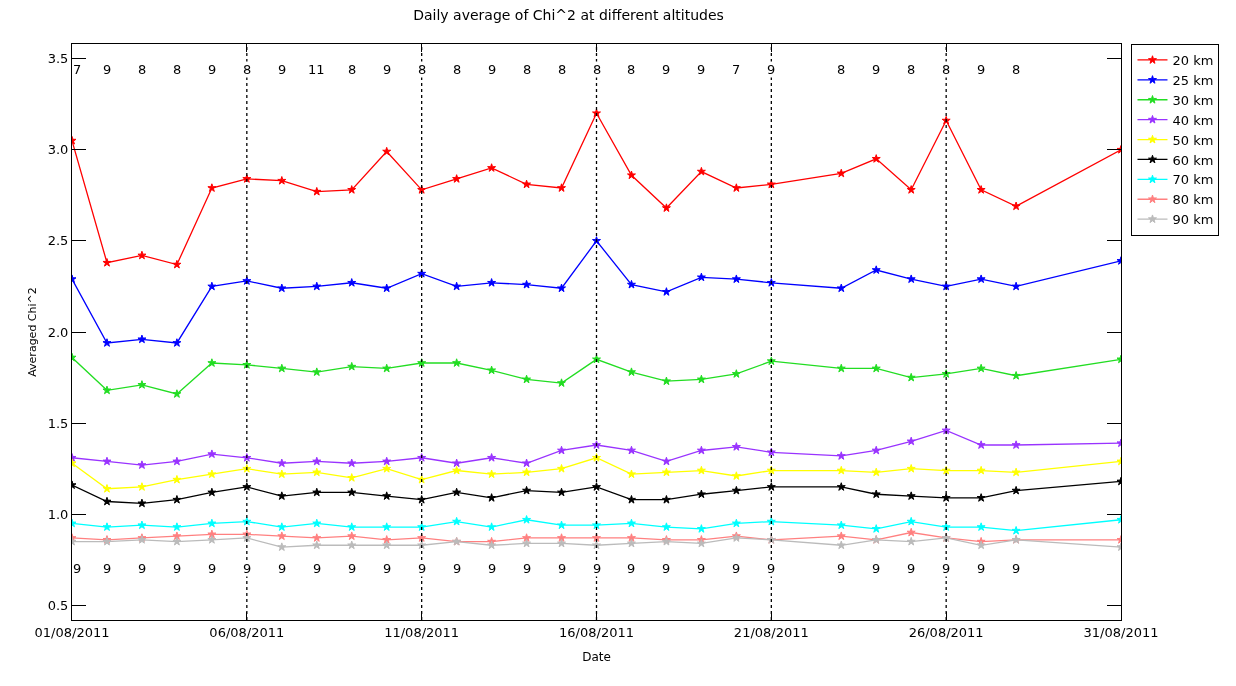  What do you see at coordinates (58, 514) in the screenshot?
I see `y-tick-label: 1.0` at bounding box center [58, 514].